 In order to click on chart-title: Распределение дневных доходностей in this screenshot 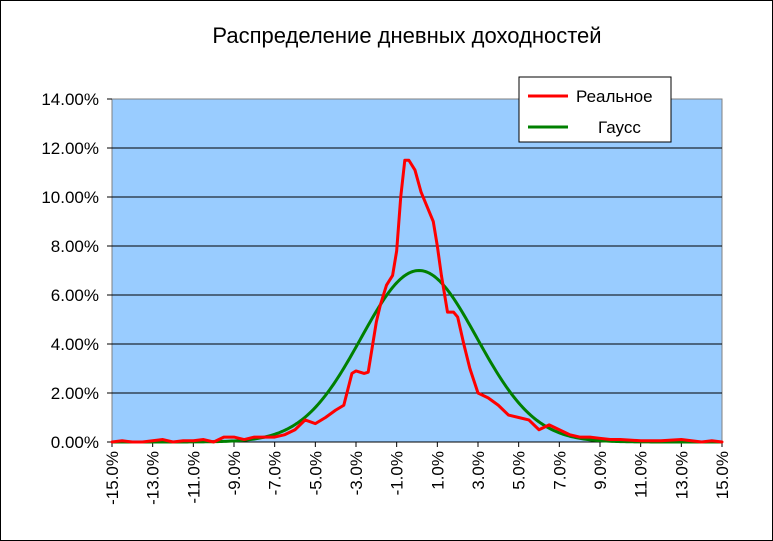, I will do `click(406, 35)`.